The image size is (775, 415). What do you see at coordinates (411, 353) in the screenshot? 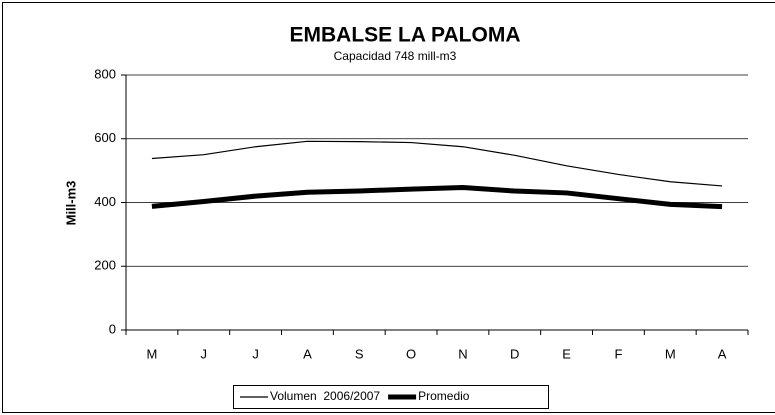
I see `x-tick-label: O` at bounding box center [411, 353].